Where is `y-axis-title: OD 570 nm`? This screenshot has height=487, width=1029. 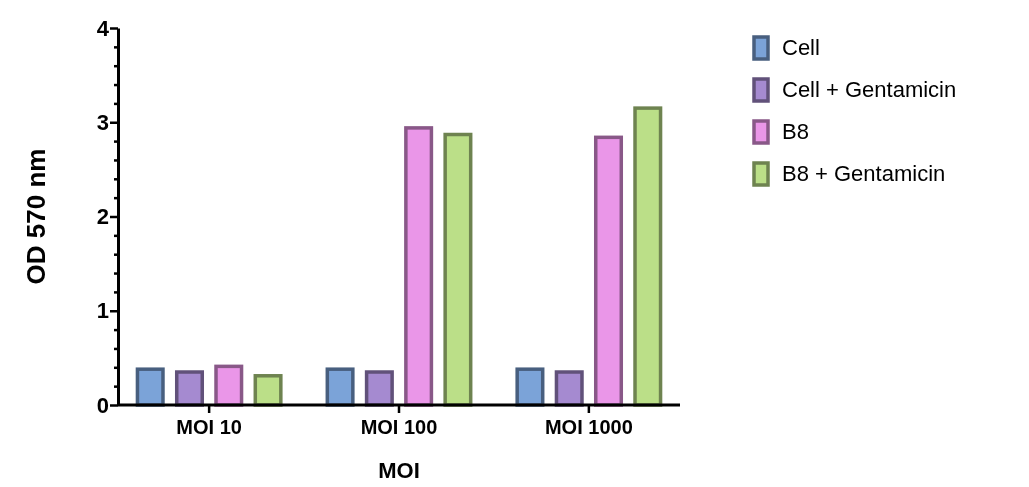
y-axis-title: OD 570 nm is located at coordinates (36, 216).